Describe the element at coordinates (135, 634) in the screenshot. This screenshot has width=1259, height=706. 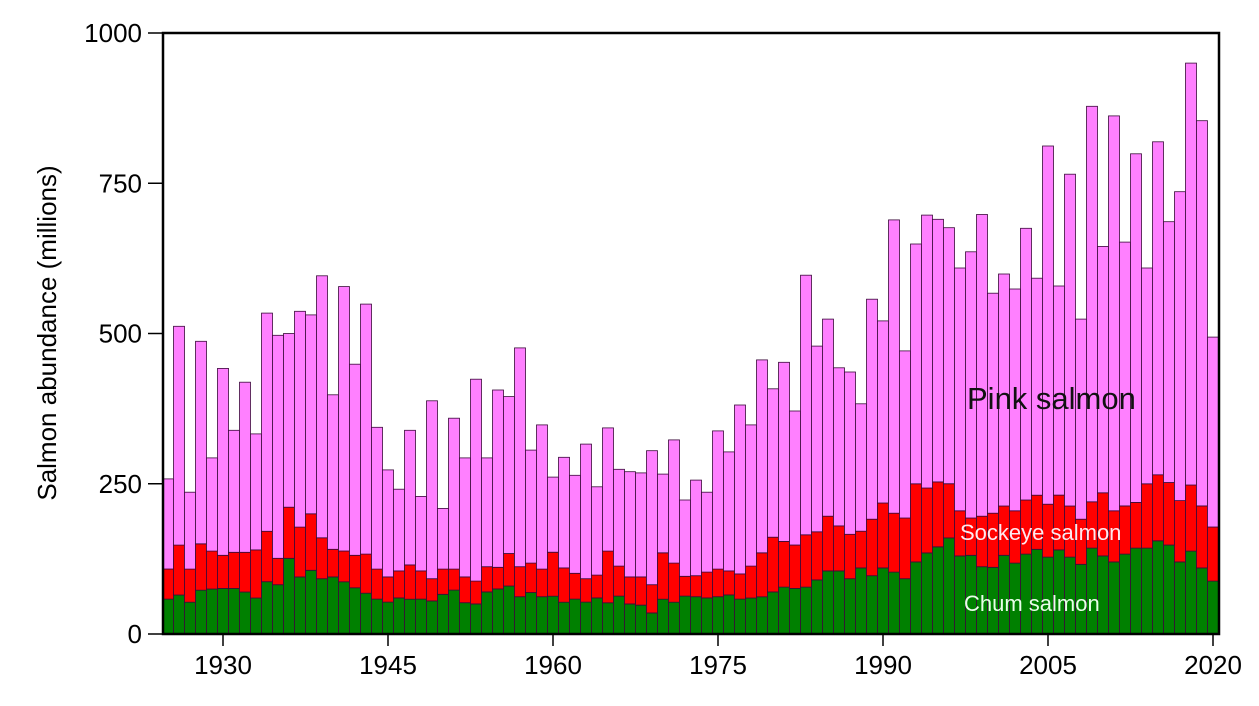
I see `y-tick-label: 0` at that location.